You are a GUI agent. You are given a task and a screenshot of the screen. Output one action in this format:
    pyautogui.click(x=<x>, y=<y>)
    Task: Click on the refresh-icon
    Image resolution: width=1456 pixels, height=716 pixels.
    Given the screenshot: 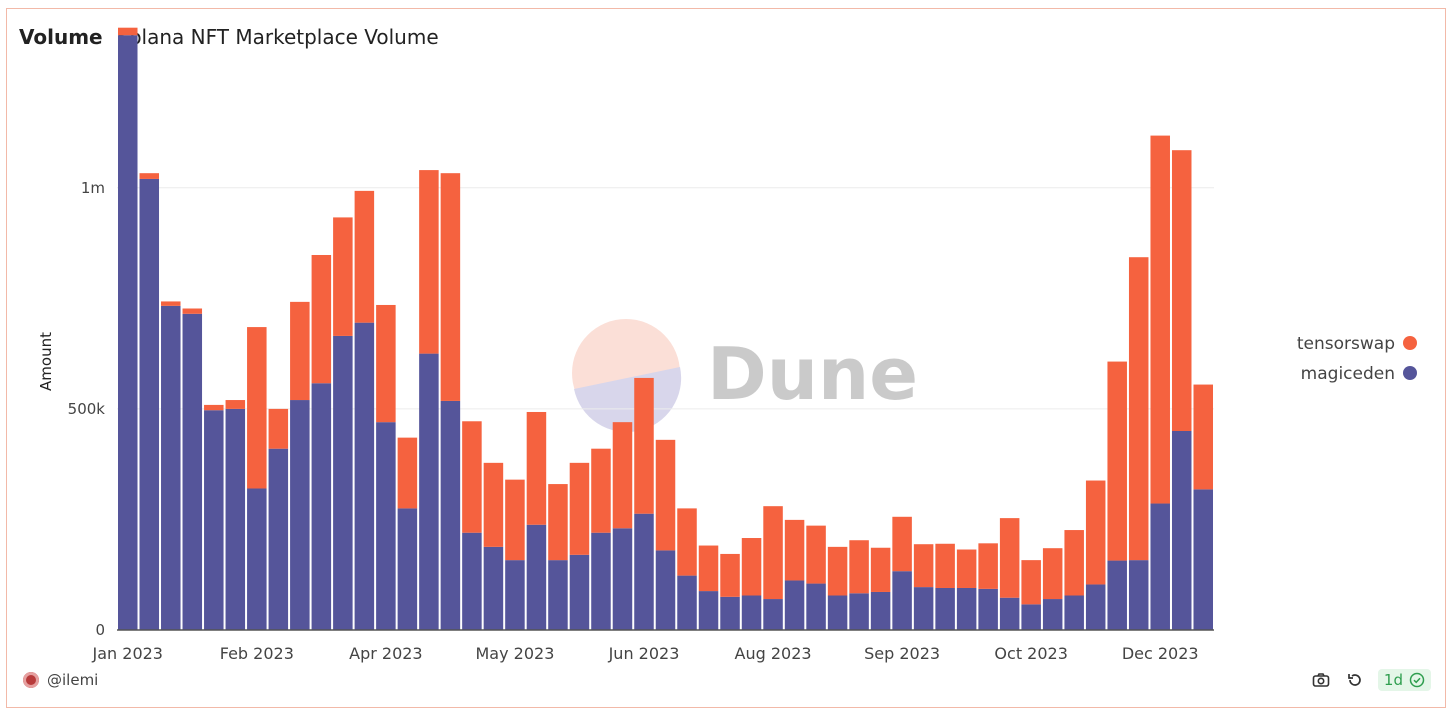 What is the action you would take?
    pyautogui.click(x=1355, y=680)
    